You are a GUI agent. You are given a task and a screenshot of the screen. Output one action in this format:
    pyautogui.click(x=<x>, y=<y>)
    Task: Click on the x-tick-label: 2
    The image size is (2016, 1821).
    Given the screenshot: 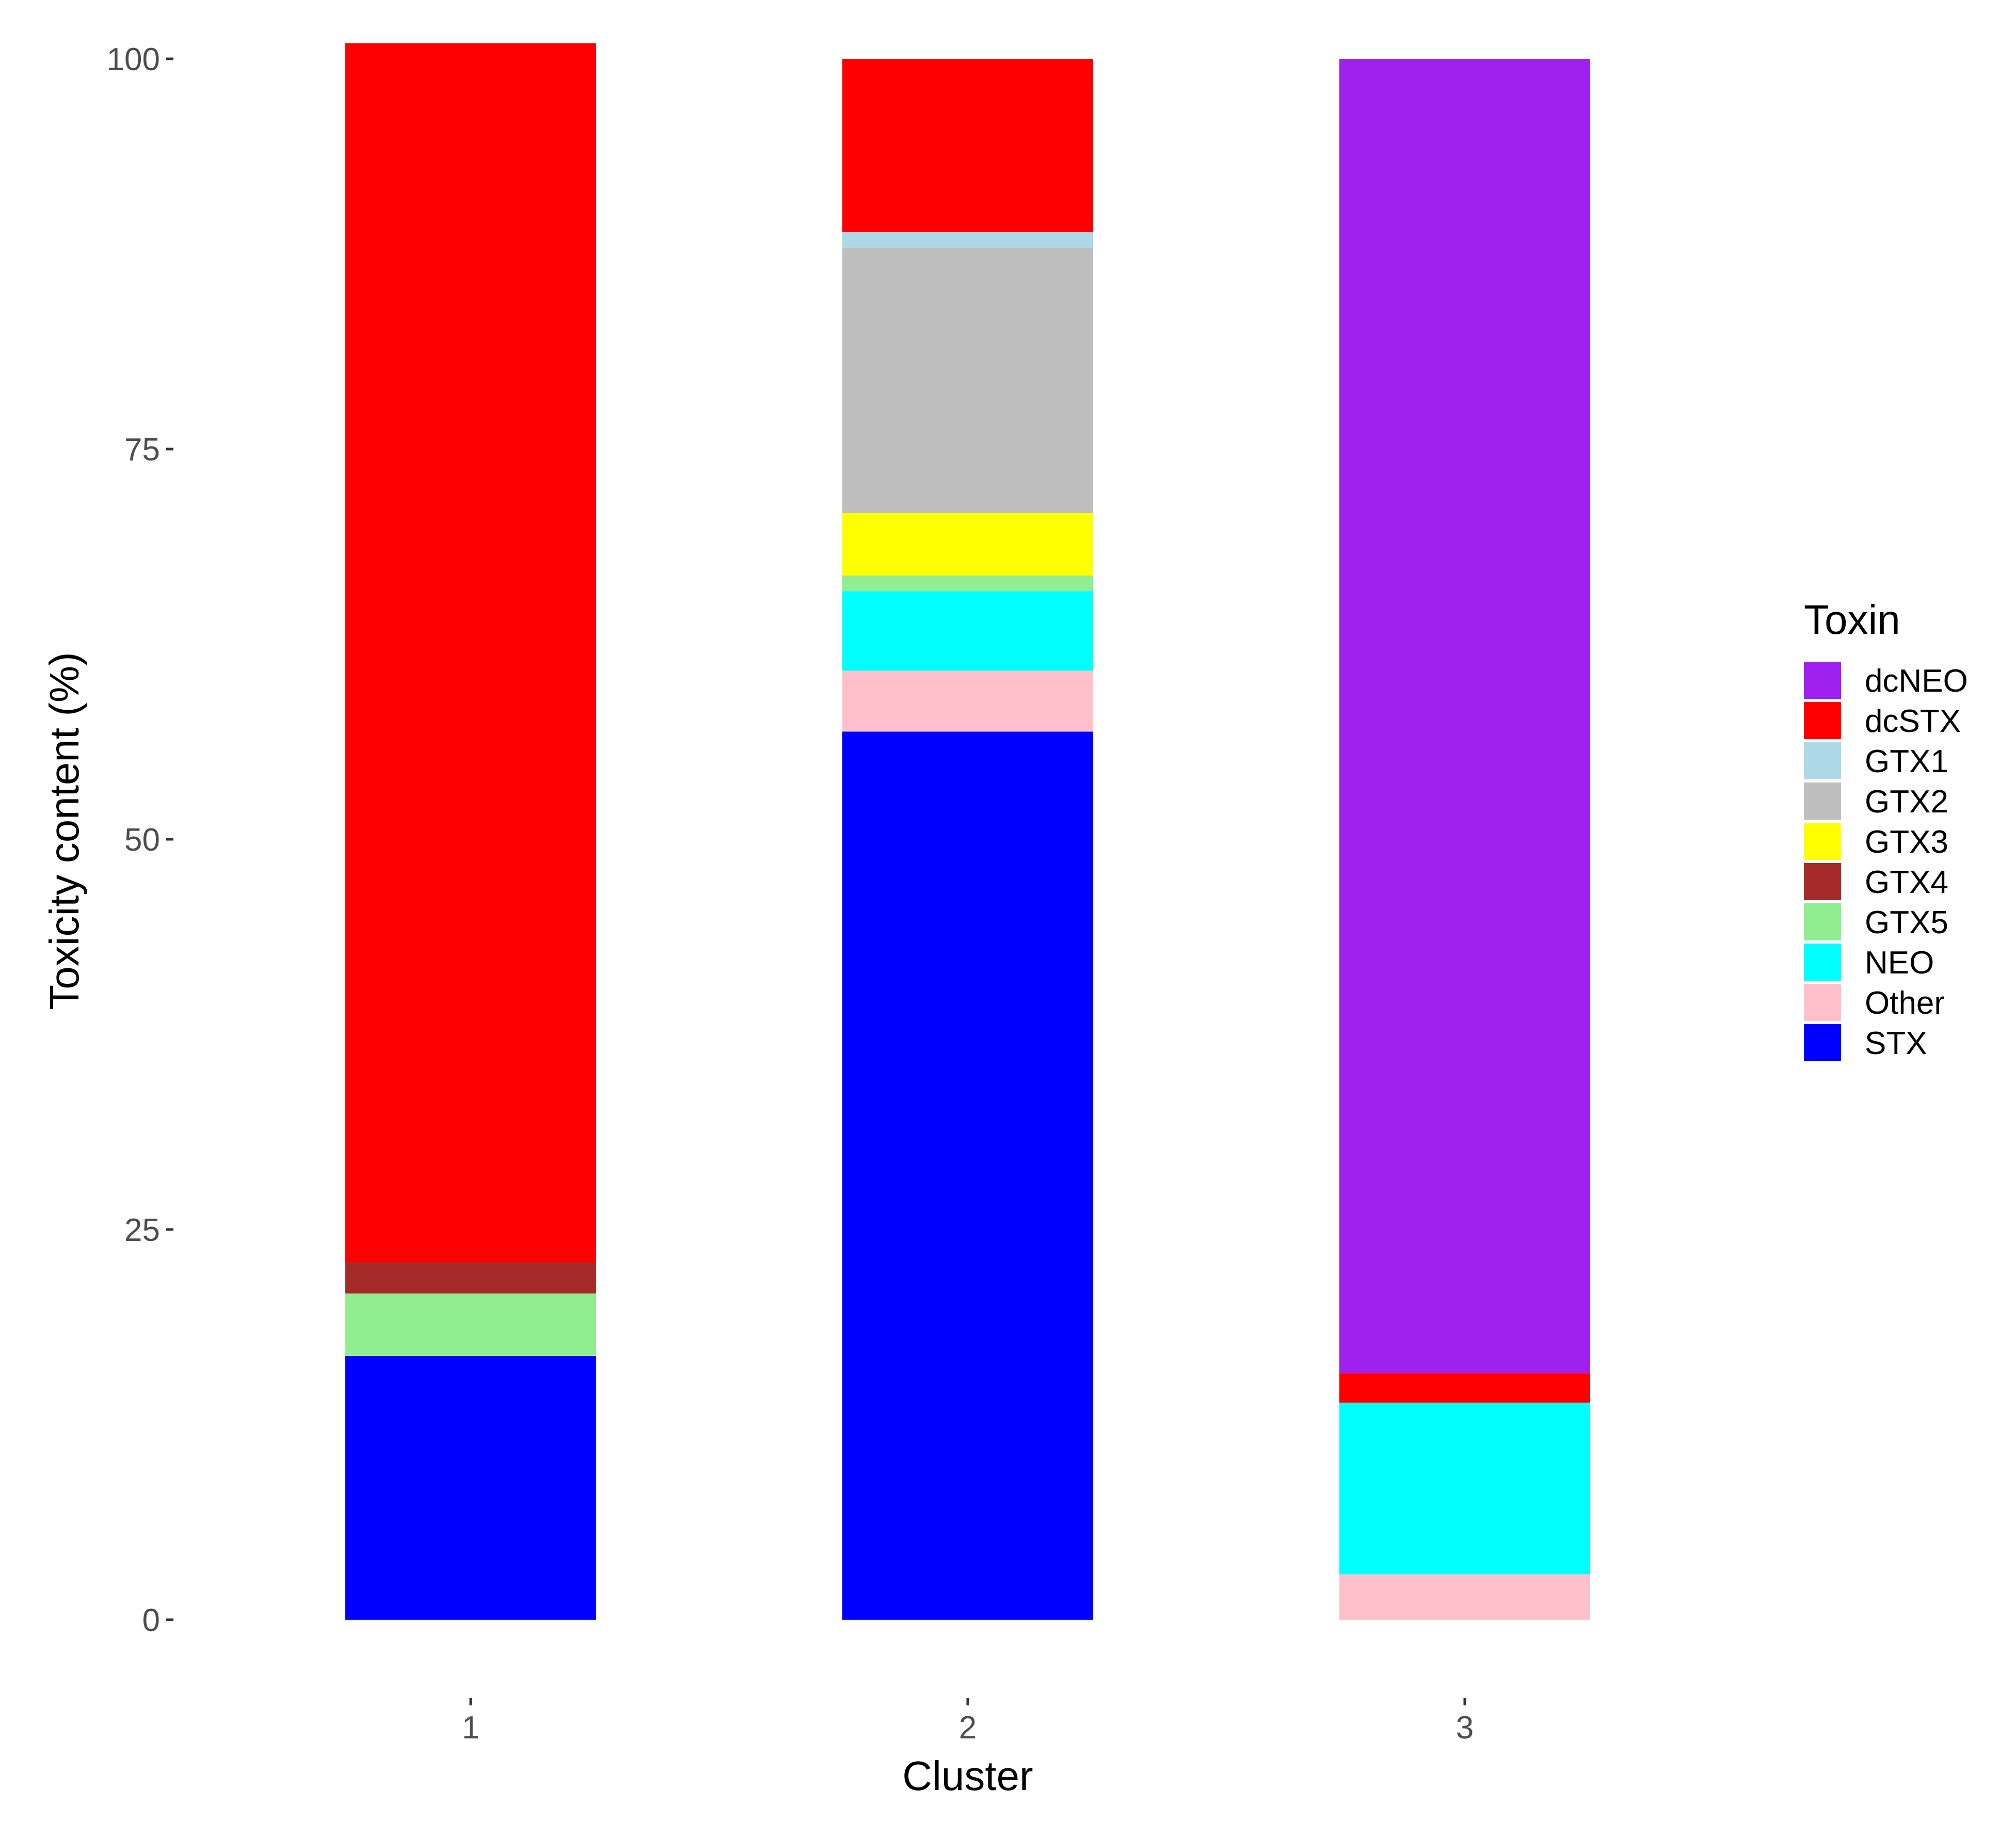 What is the action you would take?
    pyautogui.click(x=968, y=1728)
    